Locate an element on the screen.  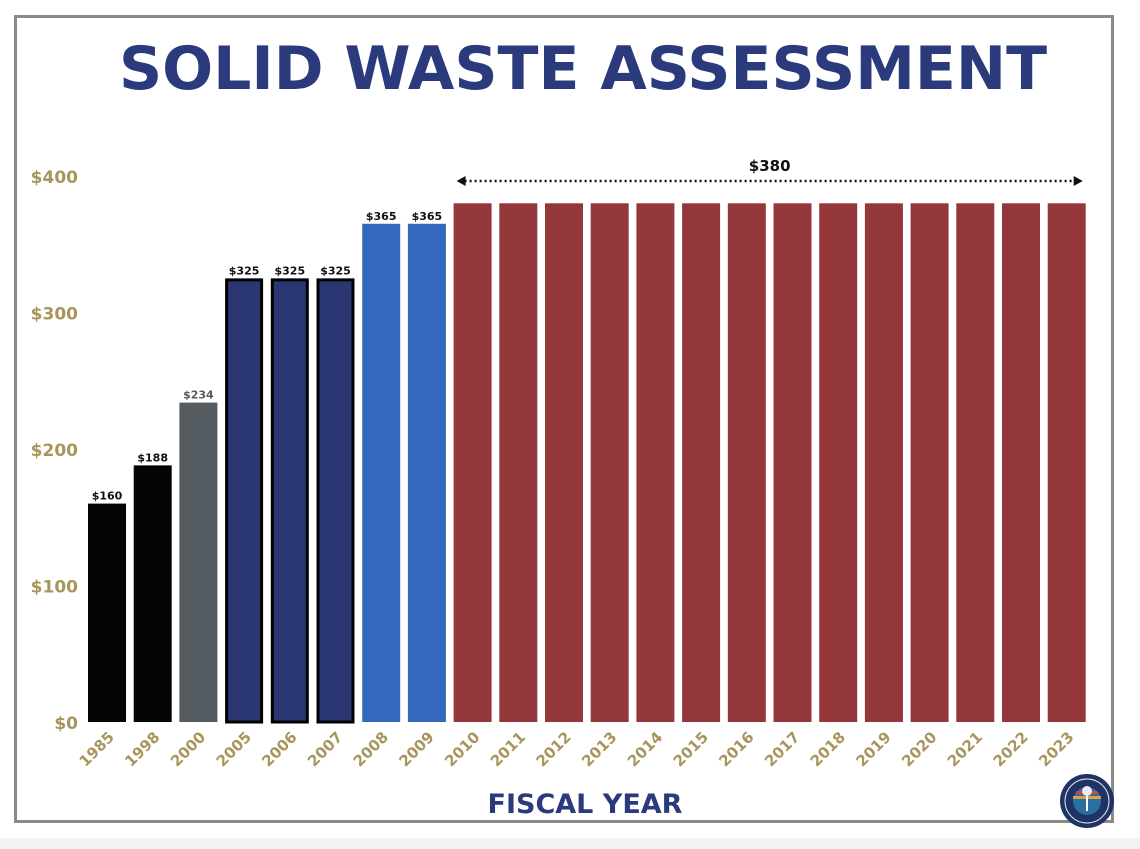
data-label: $234 is located at coordinates (198, 395).